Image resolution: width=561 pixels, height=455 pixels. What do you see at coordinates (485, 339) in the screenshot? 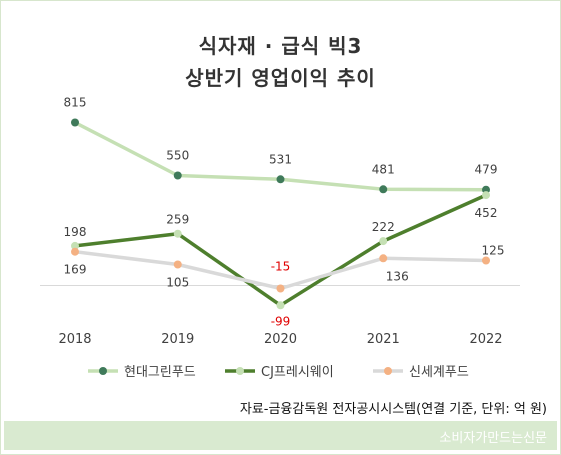
I see `x-tick-label-4: 2022` at bounding box center [485, 339].